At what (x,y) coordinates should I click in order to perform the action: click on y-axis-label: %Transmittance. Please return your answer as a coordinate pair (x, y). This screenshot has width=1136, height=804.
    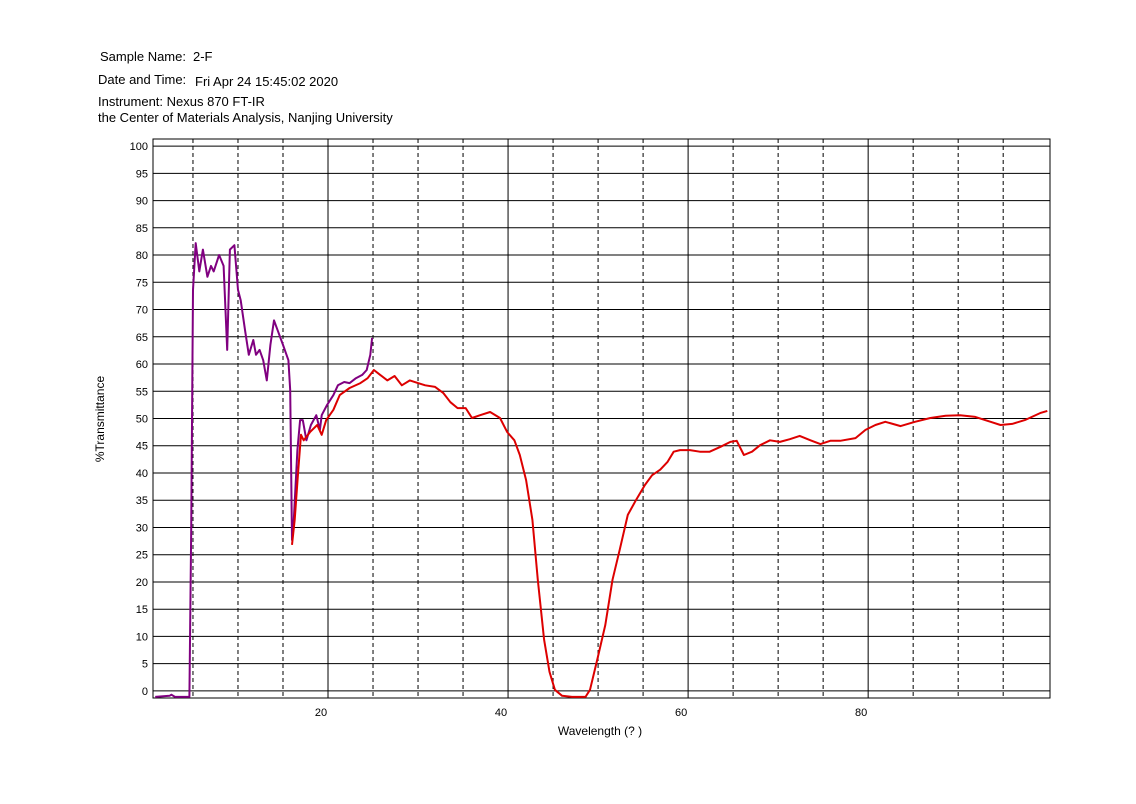
    Looking at the image, I should click on (100, 419).